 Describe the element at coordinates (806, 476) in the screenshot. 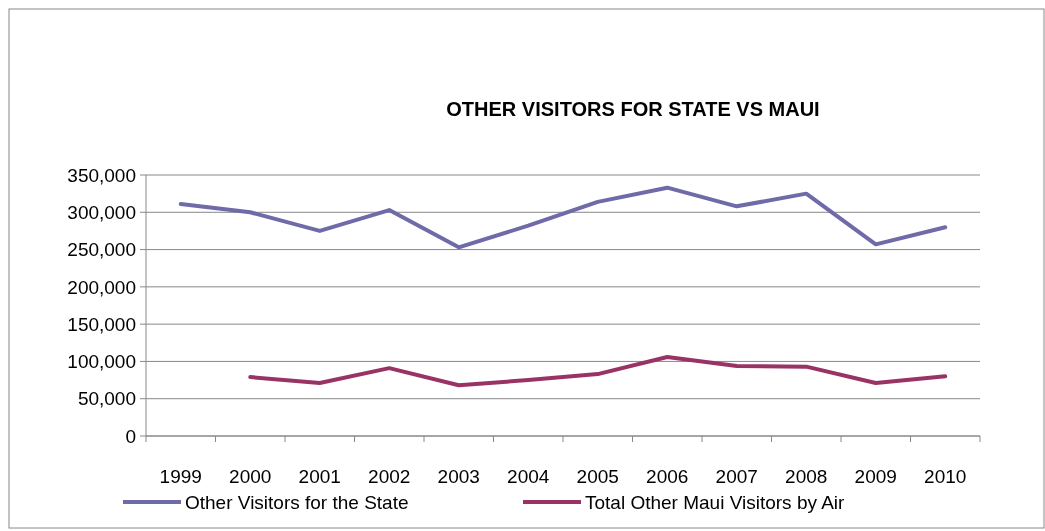

I see `x-tick-label: 2008` at that location.